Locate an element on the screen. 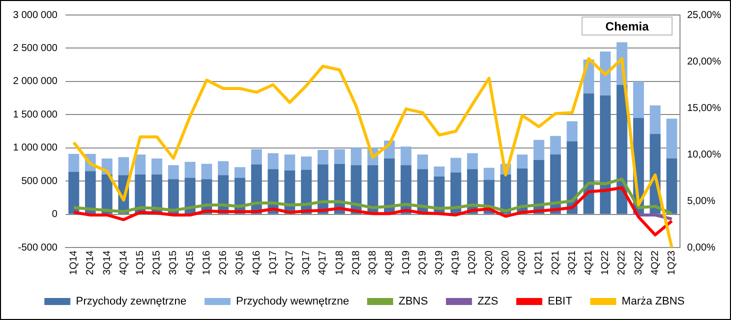 Image resolution: width=731 pixels, height=320 pixels. x-tick-label: 2Q14 is located at coordinates (90, 263).